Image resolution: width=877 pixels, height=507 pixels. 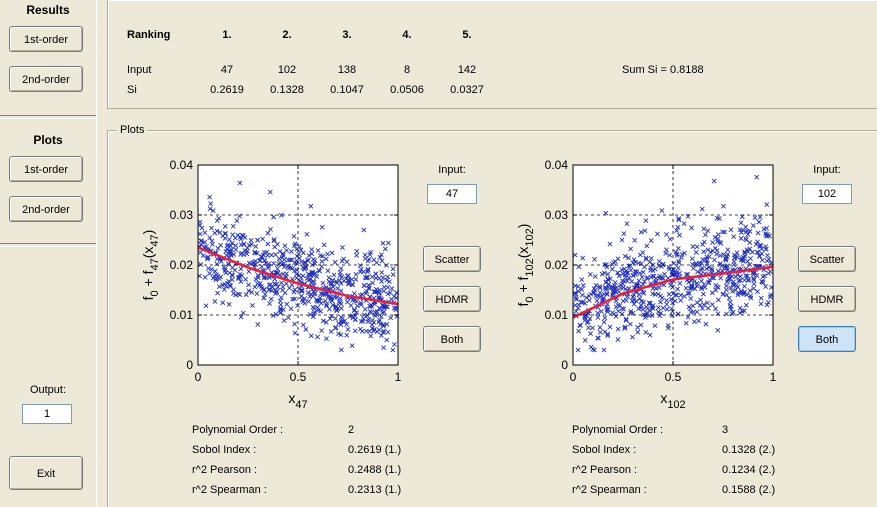 I want to click on output-label: Output:, so click(x=48, y=390).